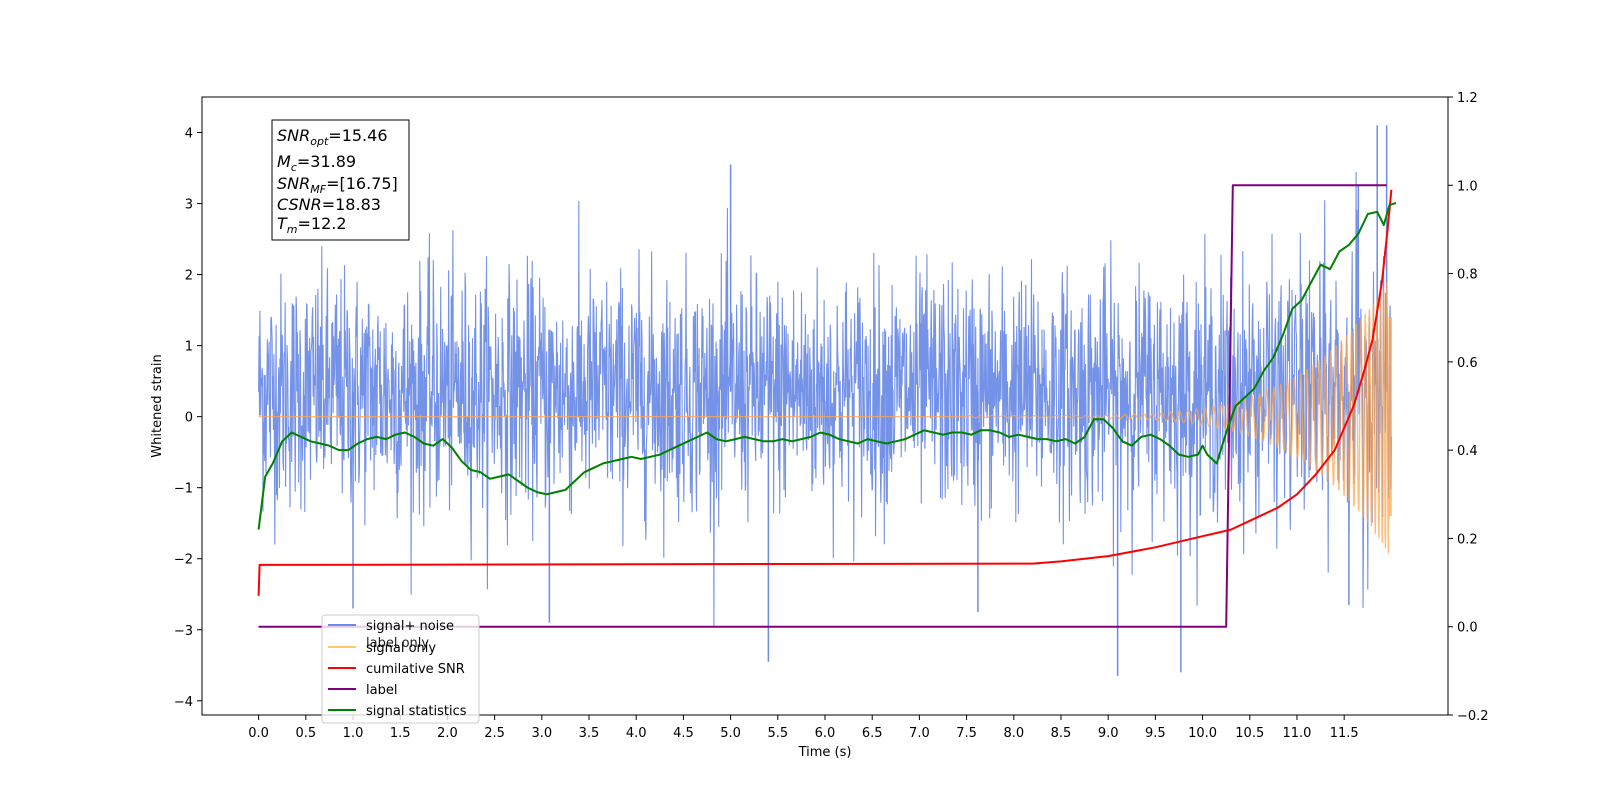 The image size is (1600, 800). What do you see at coordinates (1467, 363) in the screenshot?
I see `y2-tick-label: 0.6` at bounding box center [1467, 363].